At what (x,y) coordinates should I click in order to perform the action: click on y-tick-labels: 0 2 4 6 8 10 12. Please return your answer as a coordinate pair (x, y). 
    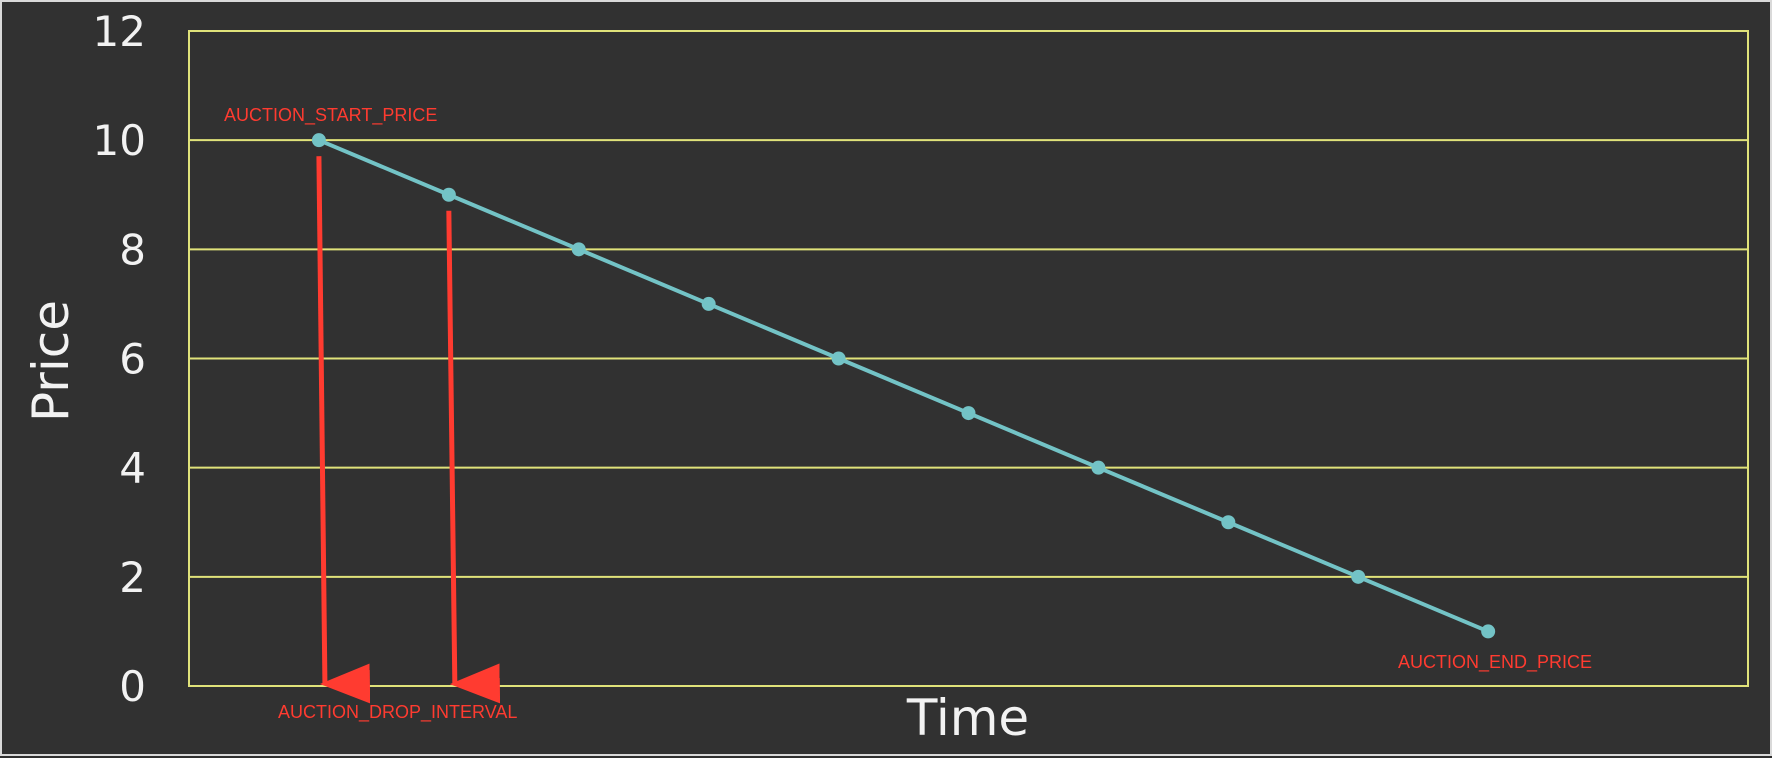
    Looking at the image, I should click on (119, 359).